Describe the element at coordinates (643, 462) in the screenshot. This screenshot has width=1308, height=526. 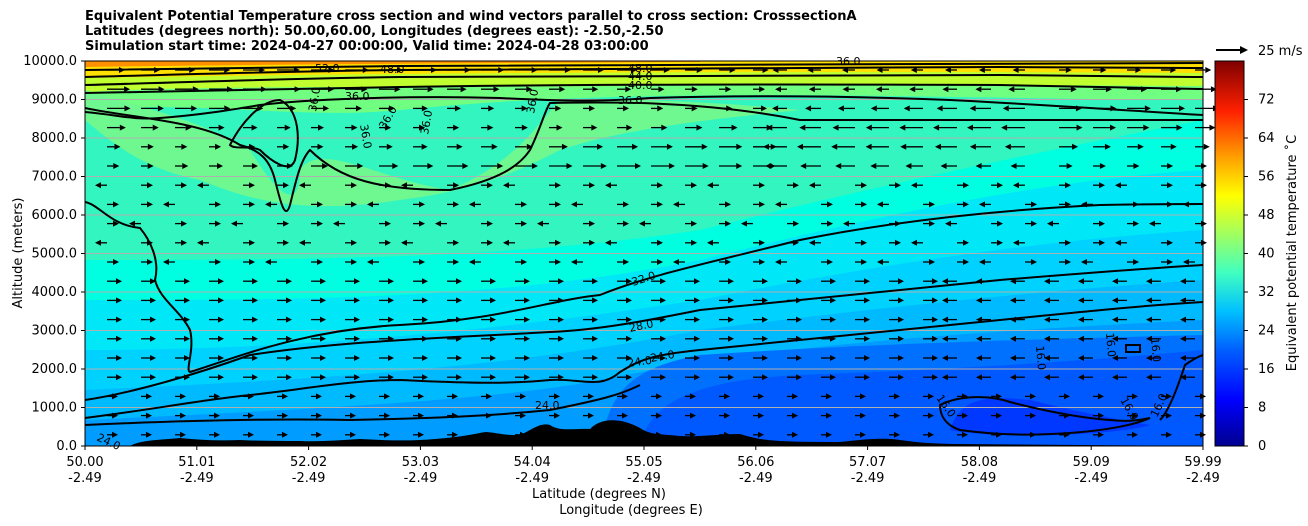
I see `x-tick-label-lat: 55.05` at that location.